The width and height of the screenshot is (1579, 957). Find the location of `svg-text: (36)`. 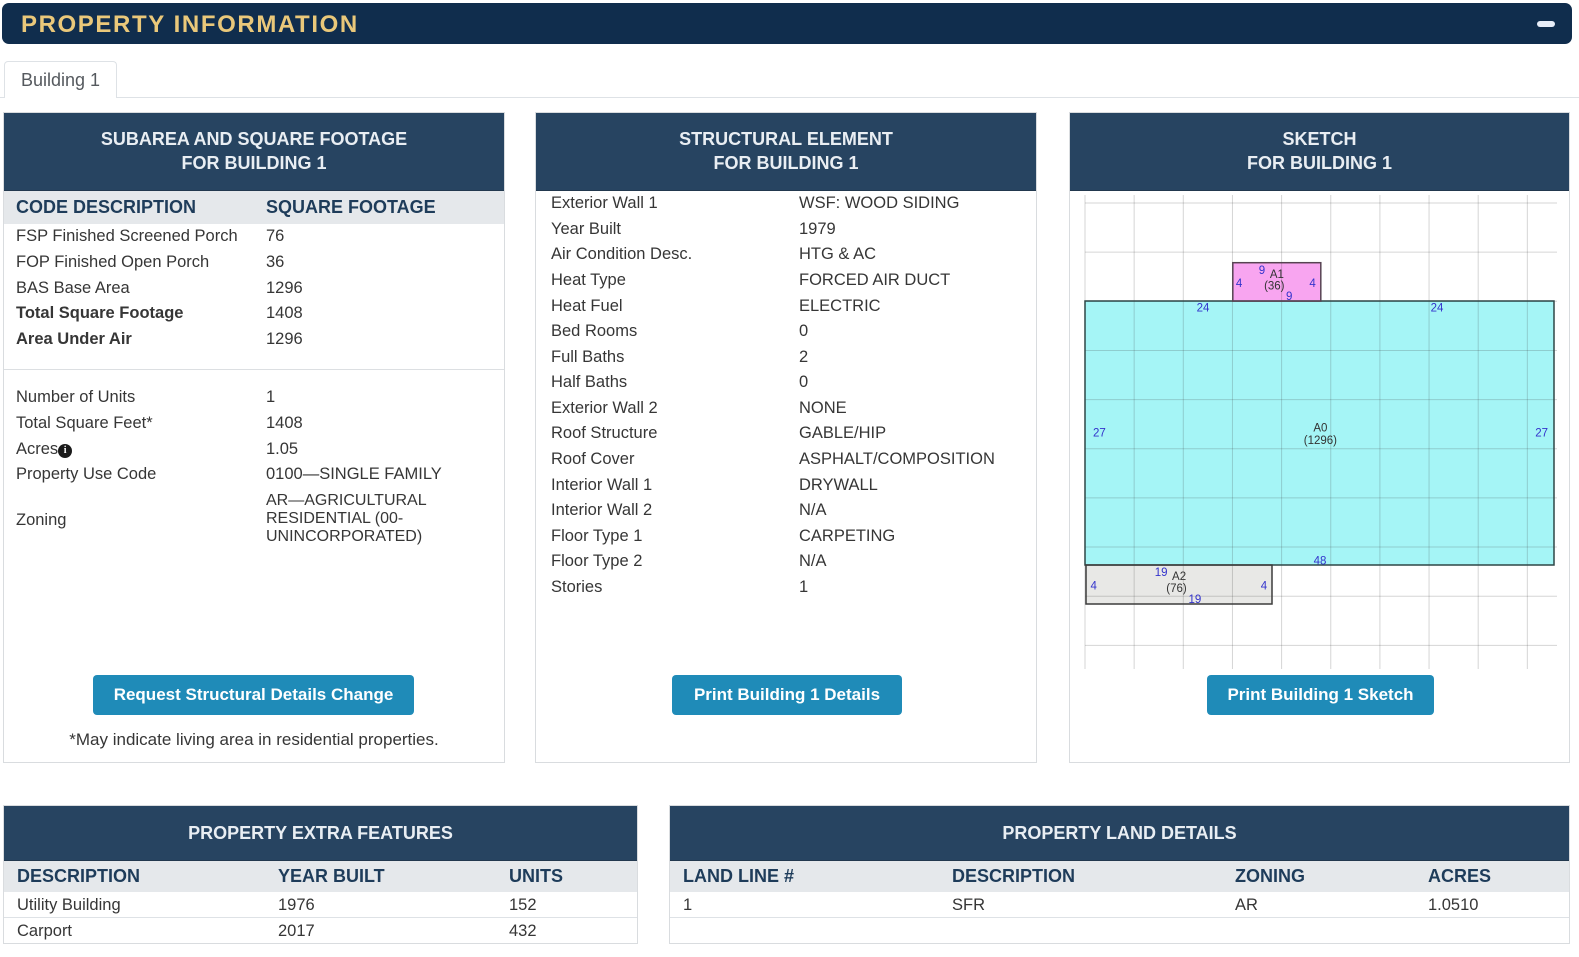

svg-text: (36) is located at coordinates (1274, 287).